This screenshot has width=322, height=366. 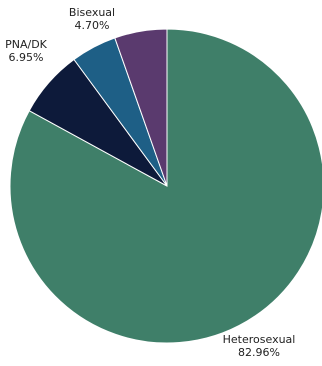 I want to click on slice-name-heterosexual: Heterosexual, so click(x=259, y=339).